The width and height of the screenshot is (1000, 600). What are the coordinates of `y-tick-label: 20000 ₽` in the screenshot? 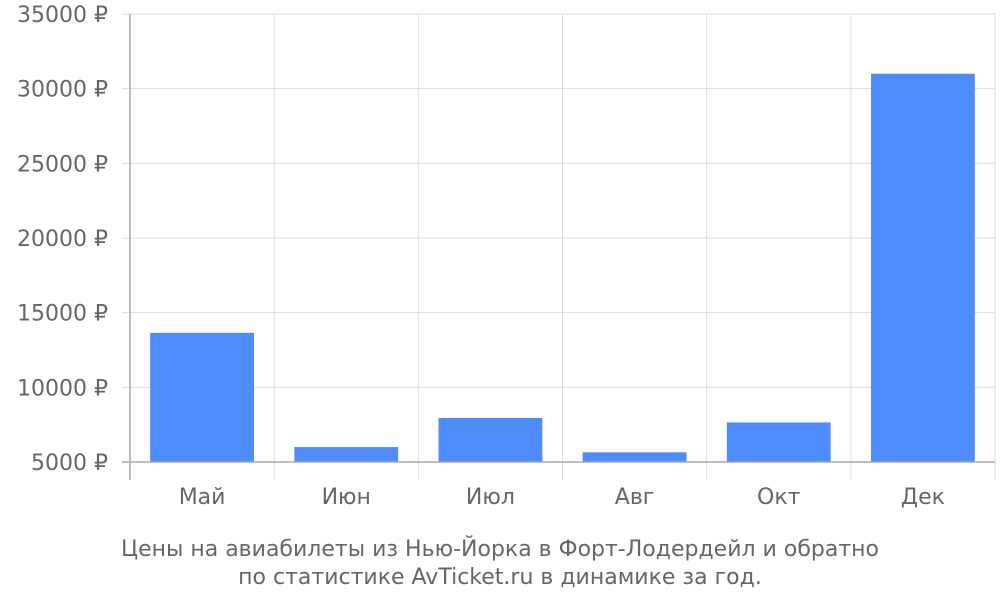 It's located at (62, 239).